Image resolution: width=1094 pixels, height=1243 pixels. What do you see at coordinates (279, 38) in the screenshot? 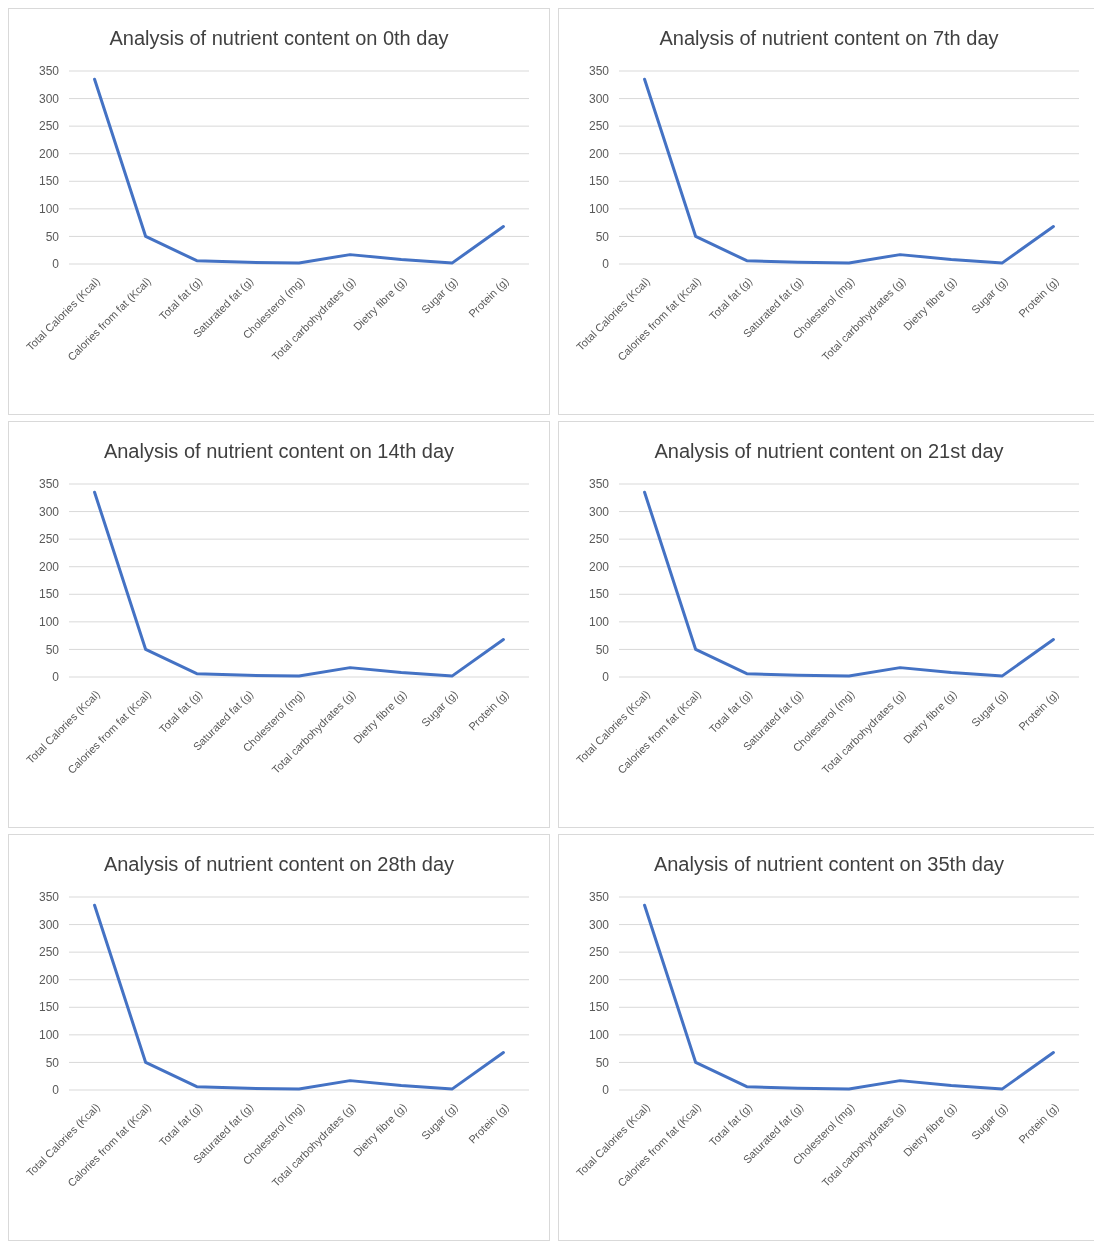
I see `chart-title: Analysis of nutrient content on 0th day` at bounding box center [279, 38].